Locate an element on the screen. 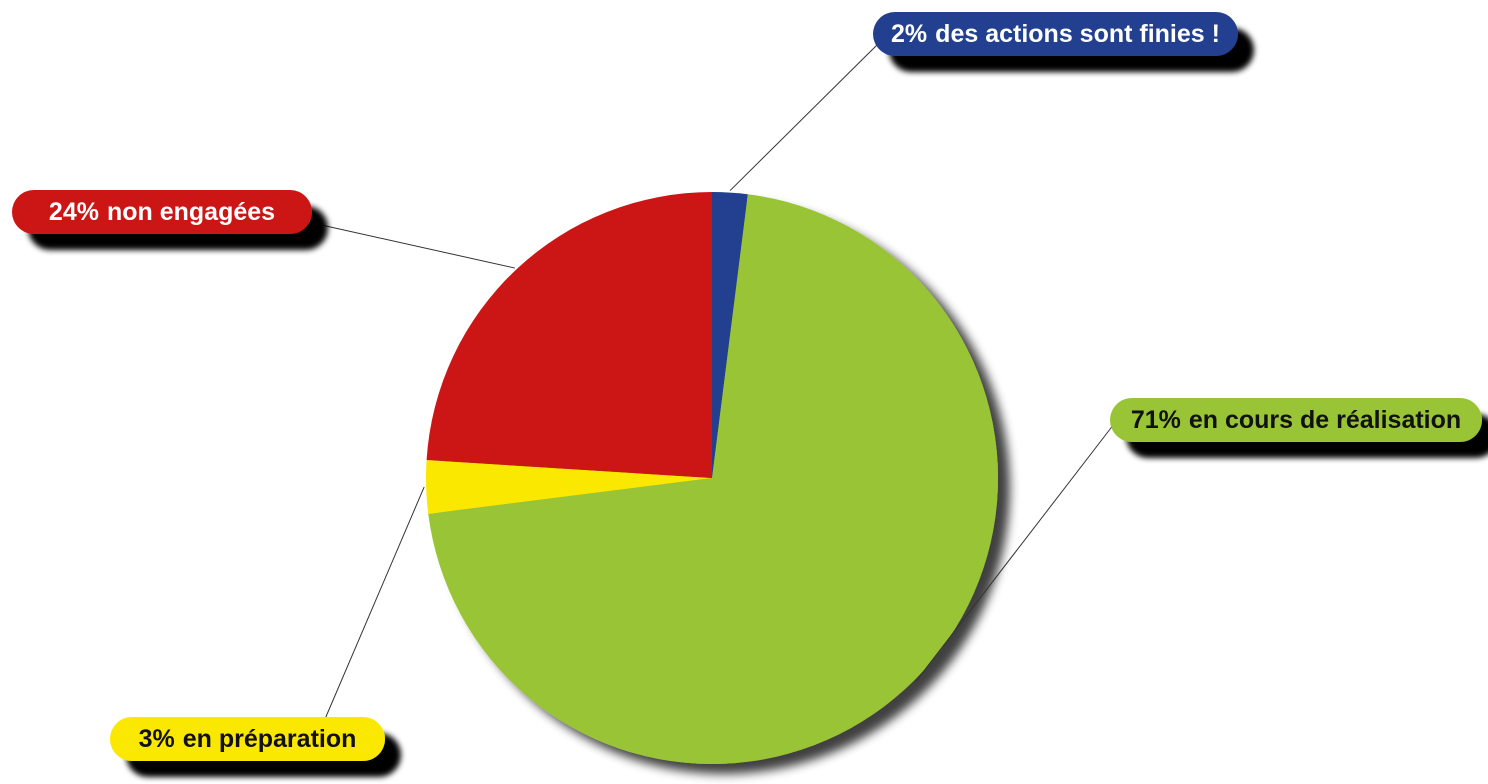 The height and width of the screenshot is (784, 1488). slice-value-label: 71% is located at coordinates (1156, 420).